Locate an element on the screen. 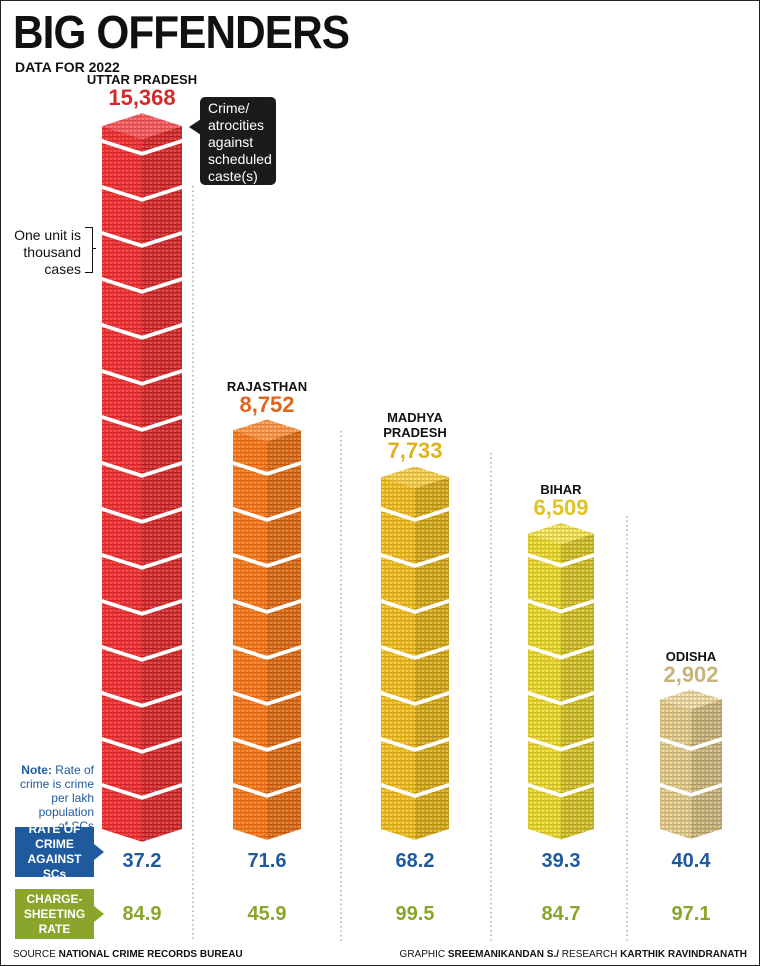  state-label-line: RAJASTHAN is located at coordinates (267, 386).